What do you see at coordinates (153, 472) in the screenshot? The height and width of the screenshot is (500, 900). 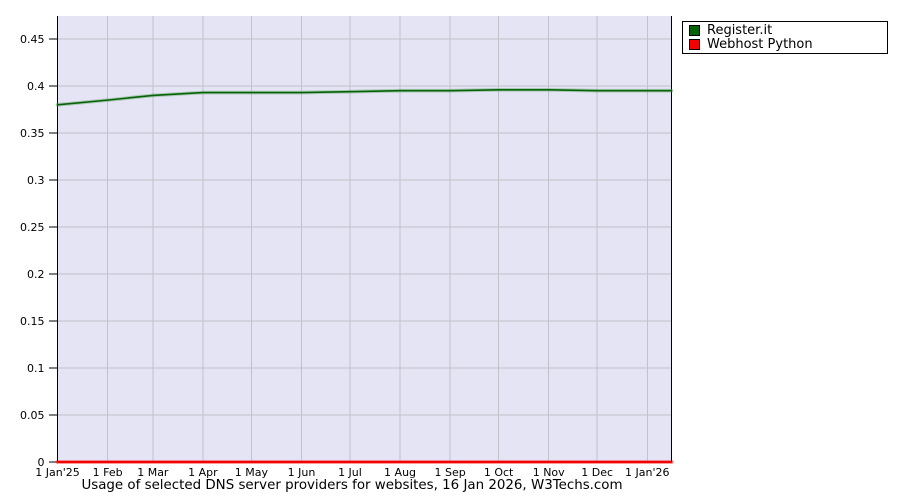 I see `svg-text: 1 Mar` at bounding box center [153, 472].